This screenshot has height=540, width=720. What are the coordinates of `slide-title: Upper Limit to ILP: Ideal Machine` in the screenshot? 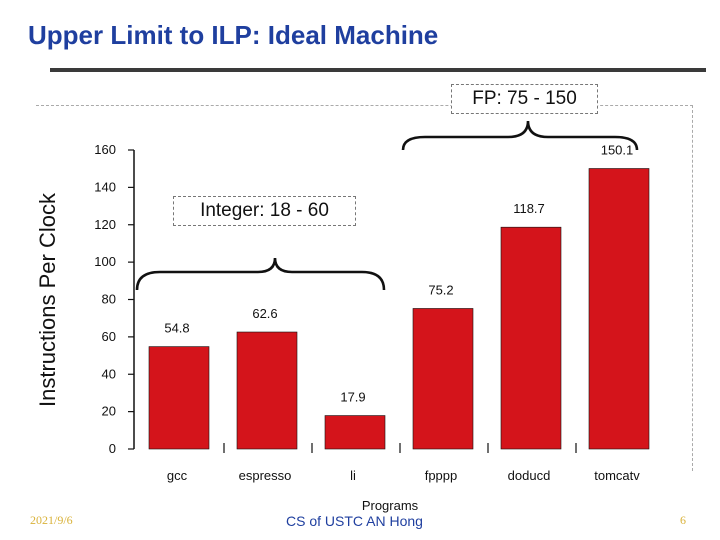 It's located at (233, 35).